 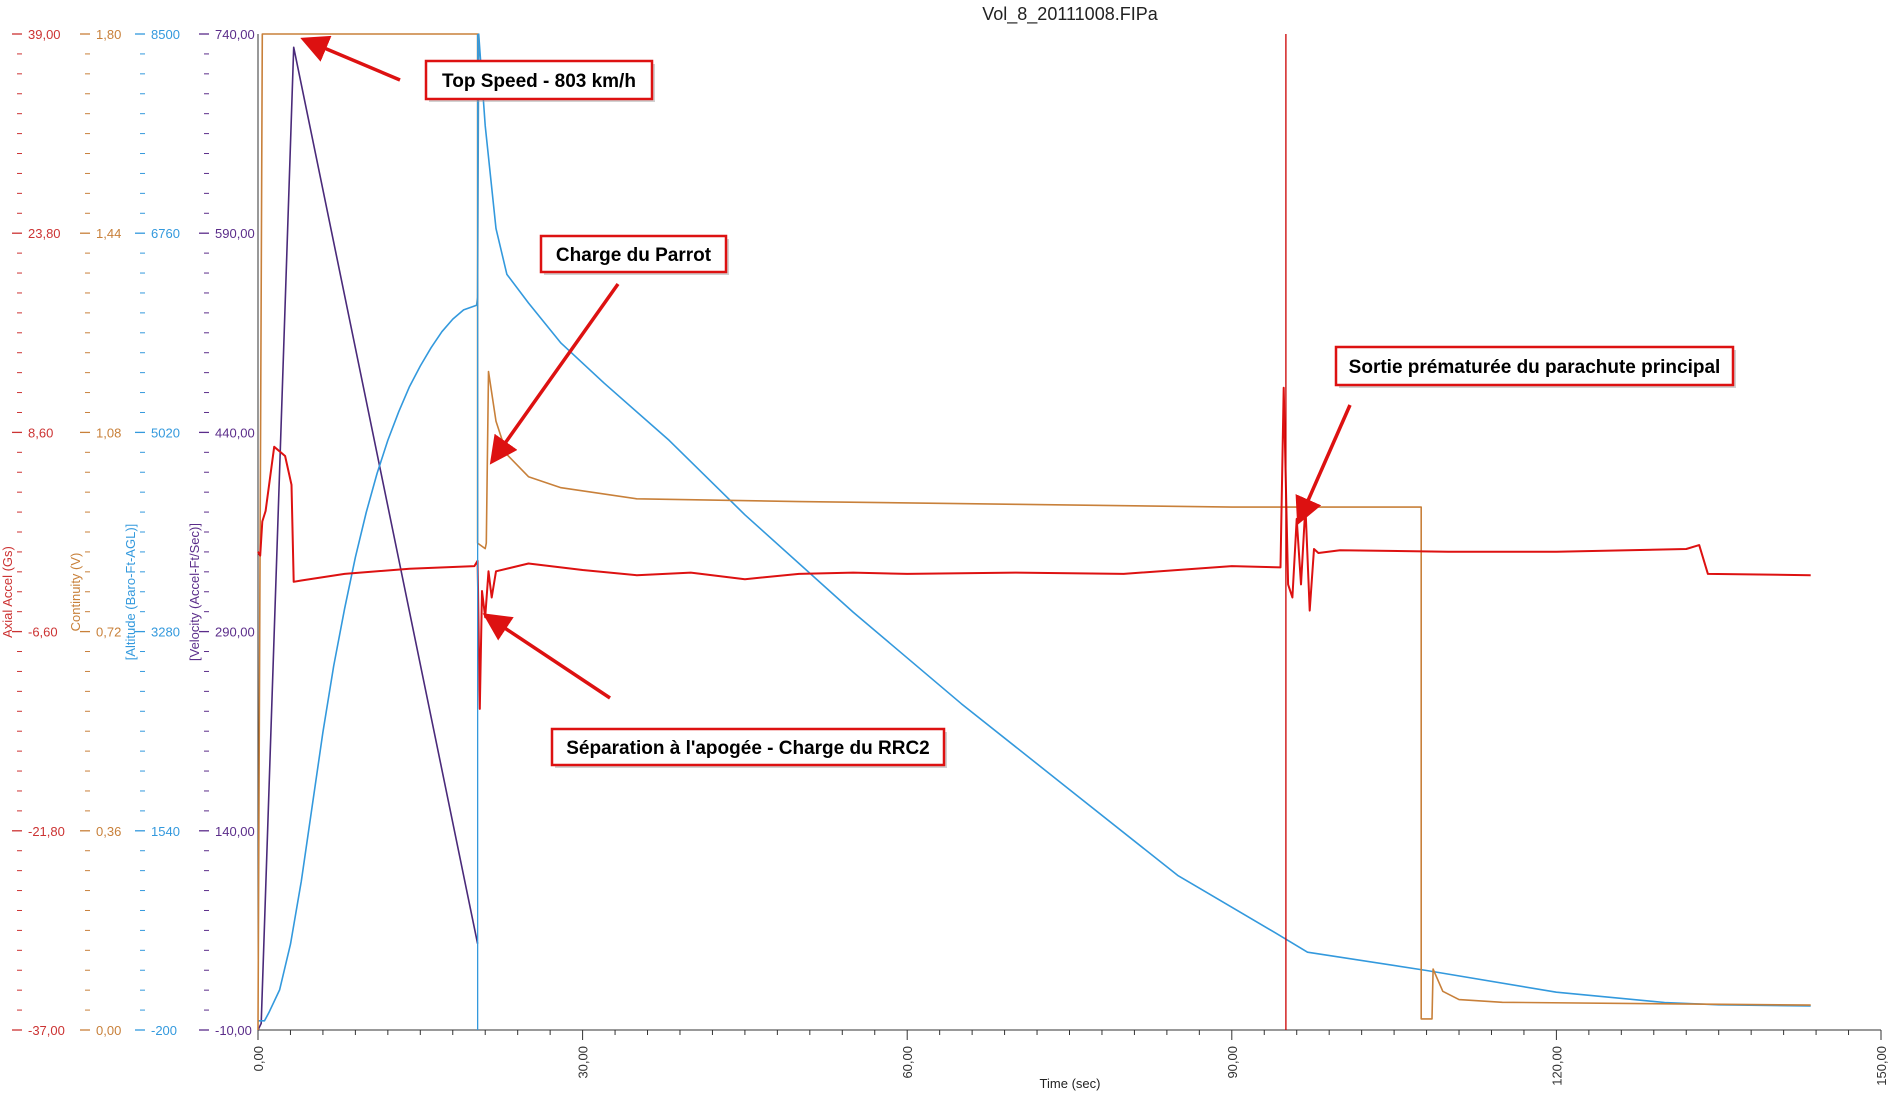 What do you see at coordinates (1556, 1066) in the screenshot?
I see `x-tick-label: 120,00` at bounding box center [1556, 1066].